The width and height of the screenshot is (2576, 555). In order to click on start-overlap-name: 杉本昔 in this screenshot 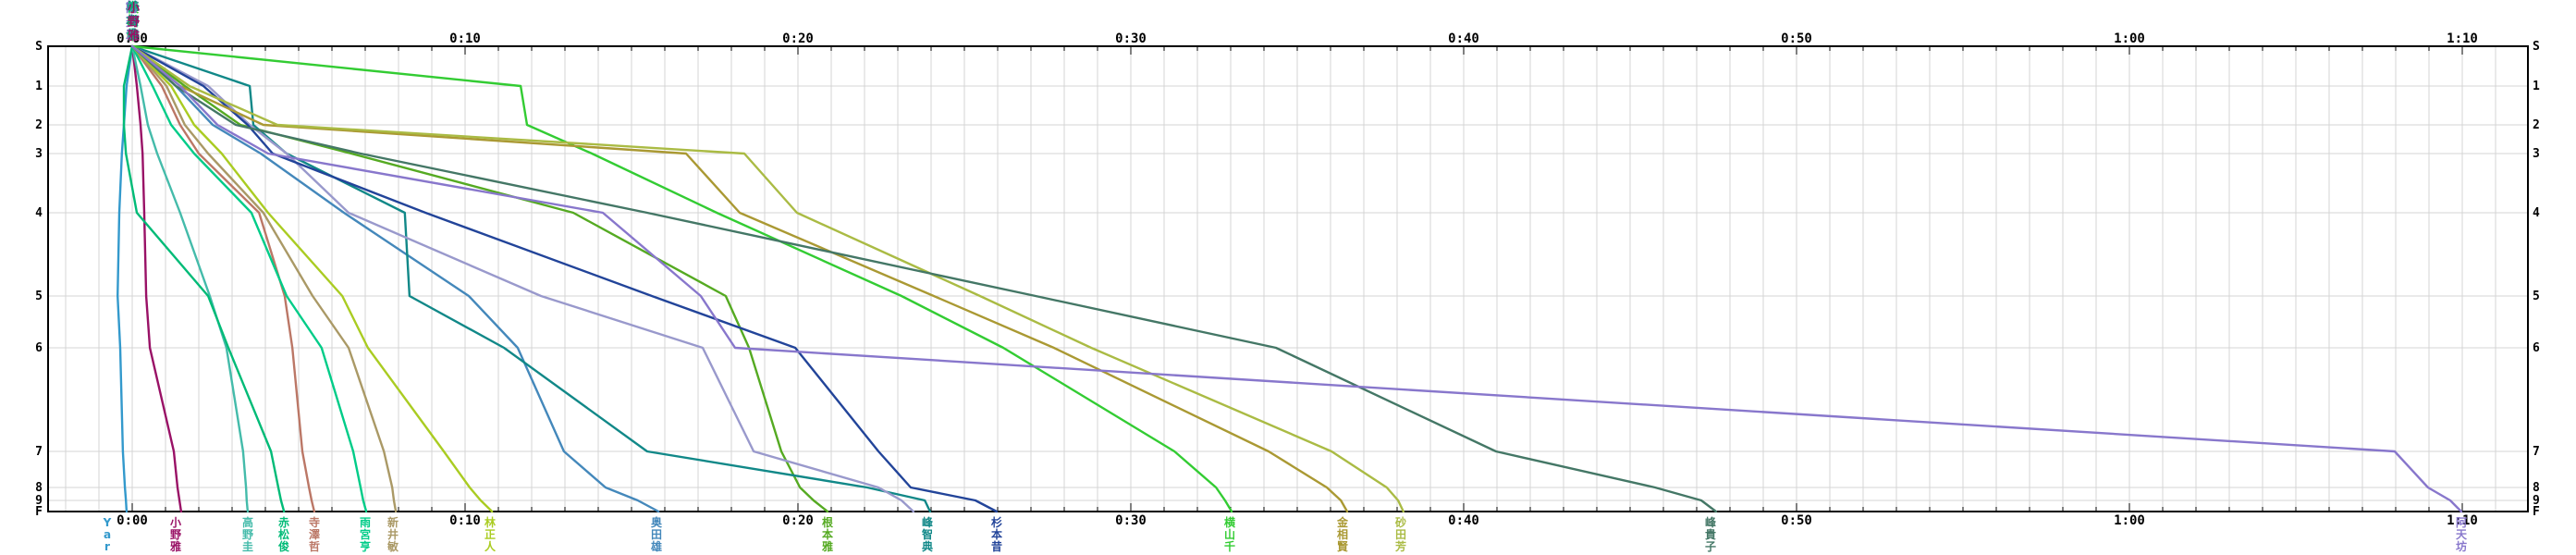, I will do `click(131, 22)`.